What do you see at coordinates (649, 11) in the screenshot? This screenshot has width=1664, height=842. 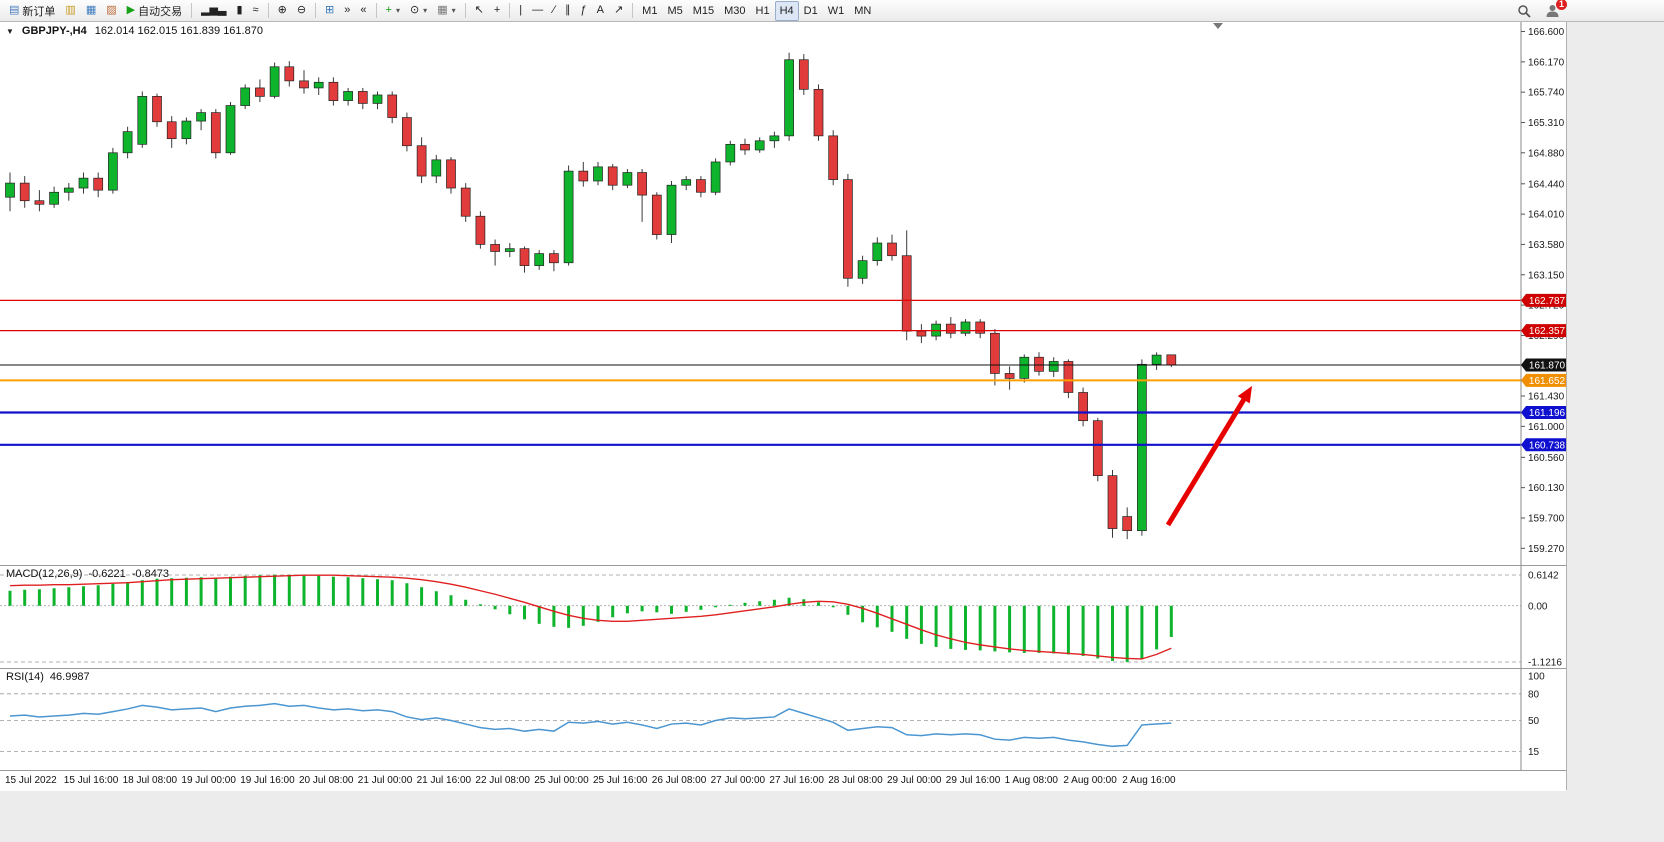 I see `timeframe-m1-button: M1` at bounding box center [649, 11].